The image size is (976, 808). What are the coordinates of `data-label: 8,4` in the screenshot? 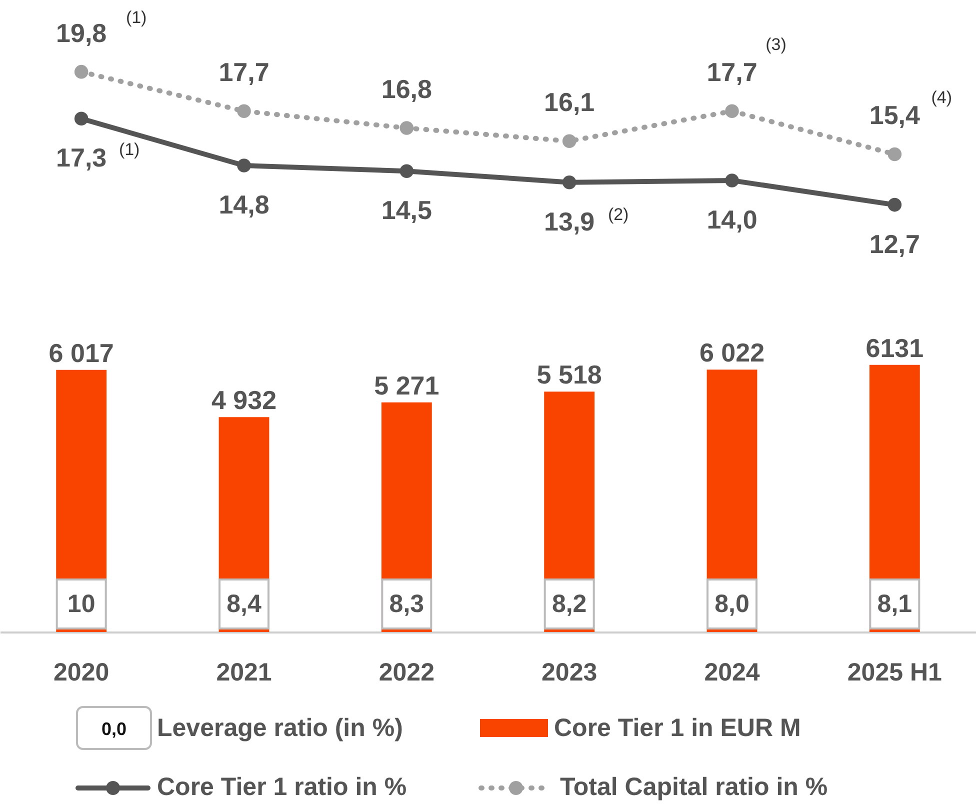 It's located at (244, 604).